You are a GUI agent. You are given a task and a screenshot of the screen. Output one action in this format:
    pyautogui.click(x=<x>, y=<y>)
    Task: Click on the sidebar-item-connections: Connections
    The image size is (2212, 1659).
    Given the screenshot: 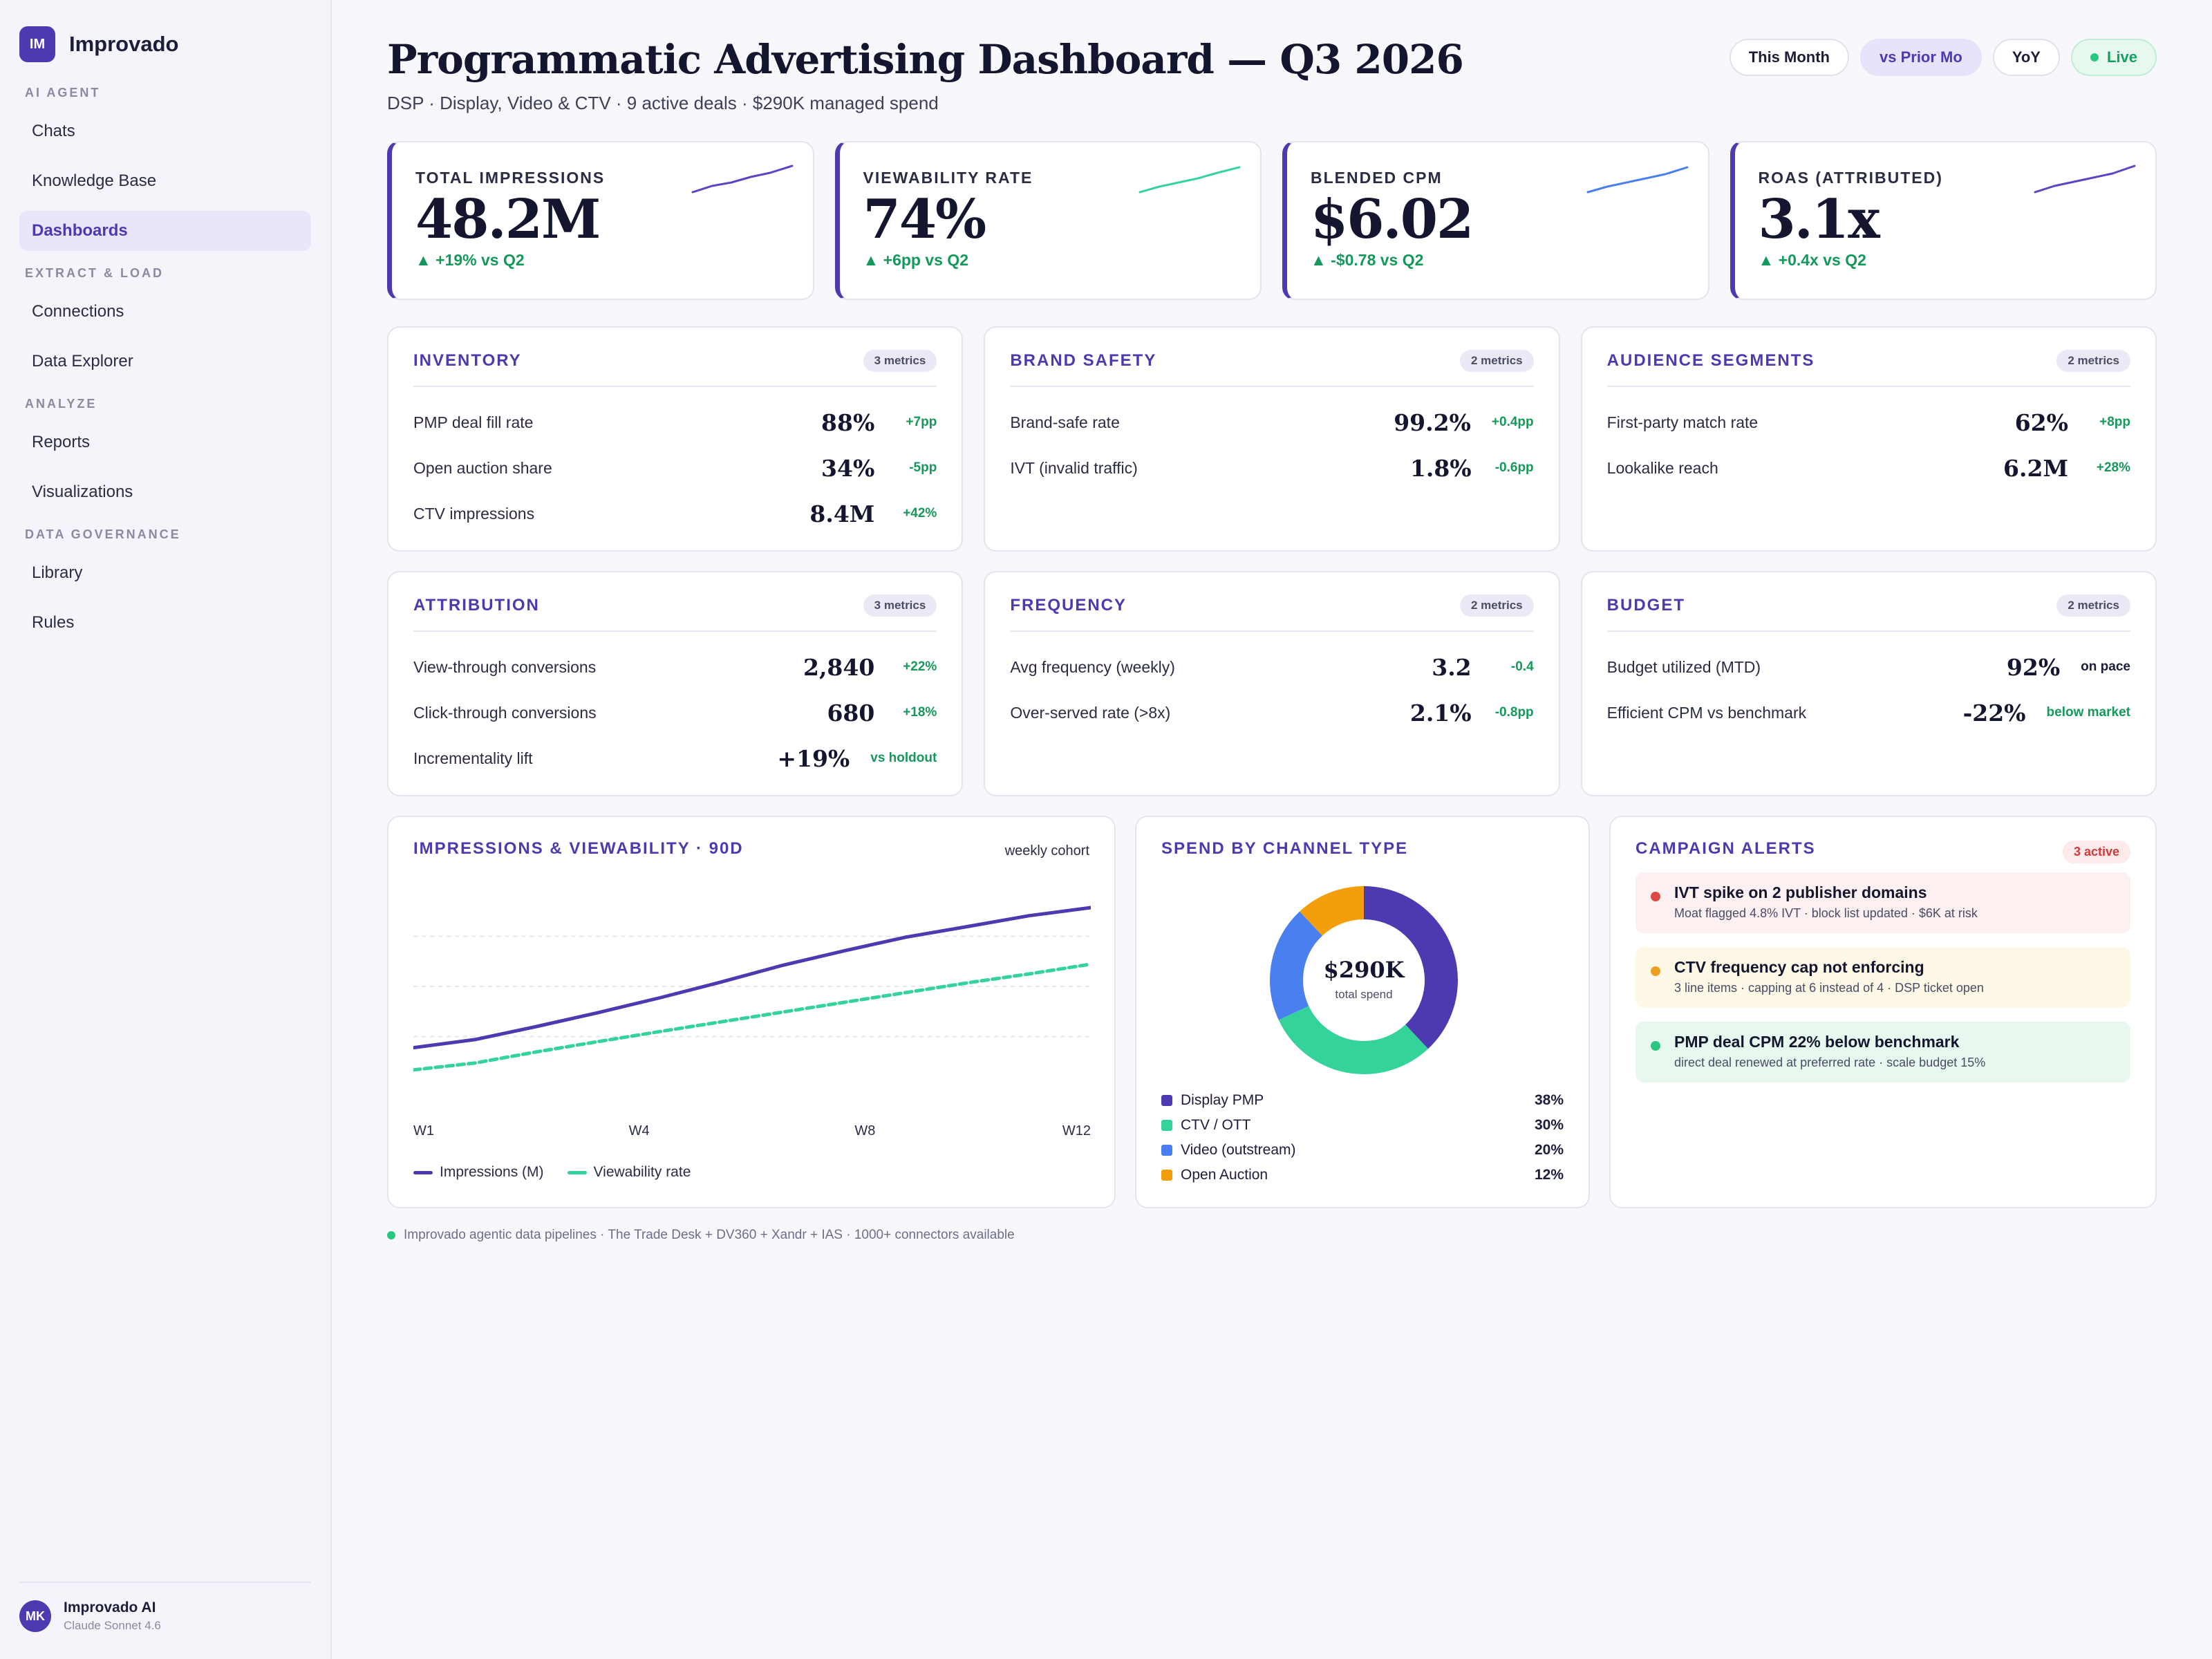 What is the action you would take?
    pyautogui.click(x=78, y=311)
    